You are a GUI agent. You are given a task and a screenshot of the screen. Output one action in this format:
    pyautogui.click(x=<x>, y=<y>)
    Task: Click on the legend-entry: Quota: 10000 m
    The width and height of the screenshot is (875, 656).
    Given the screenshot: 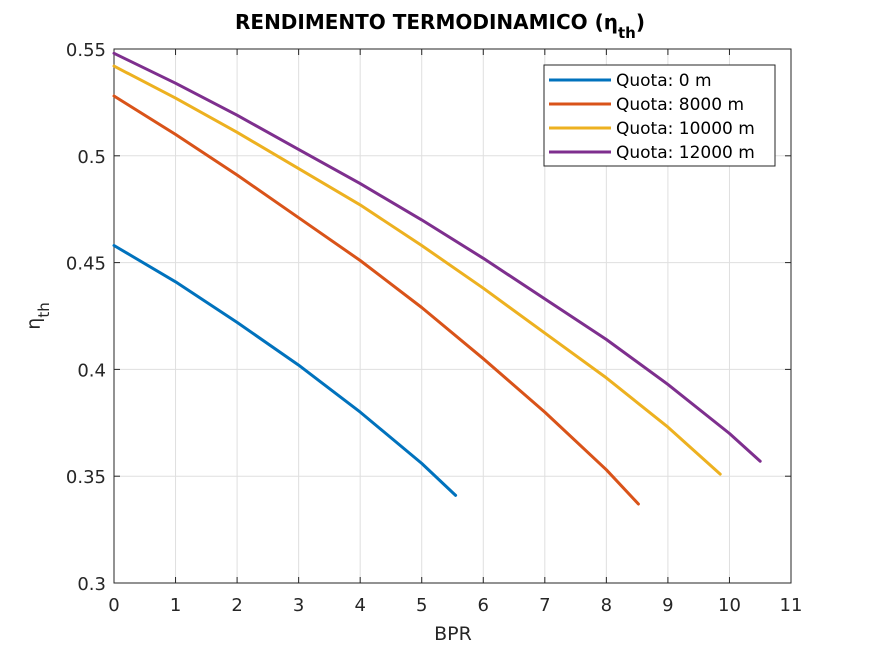 What is the action you would take?
    pyautogui.click(x=685, y=129)
    